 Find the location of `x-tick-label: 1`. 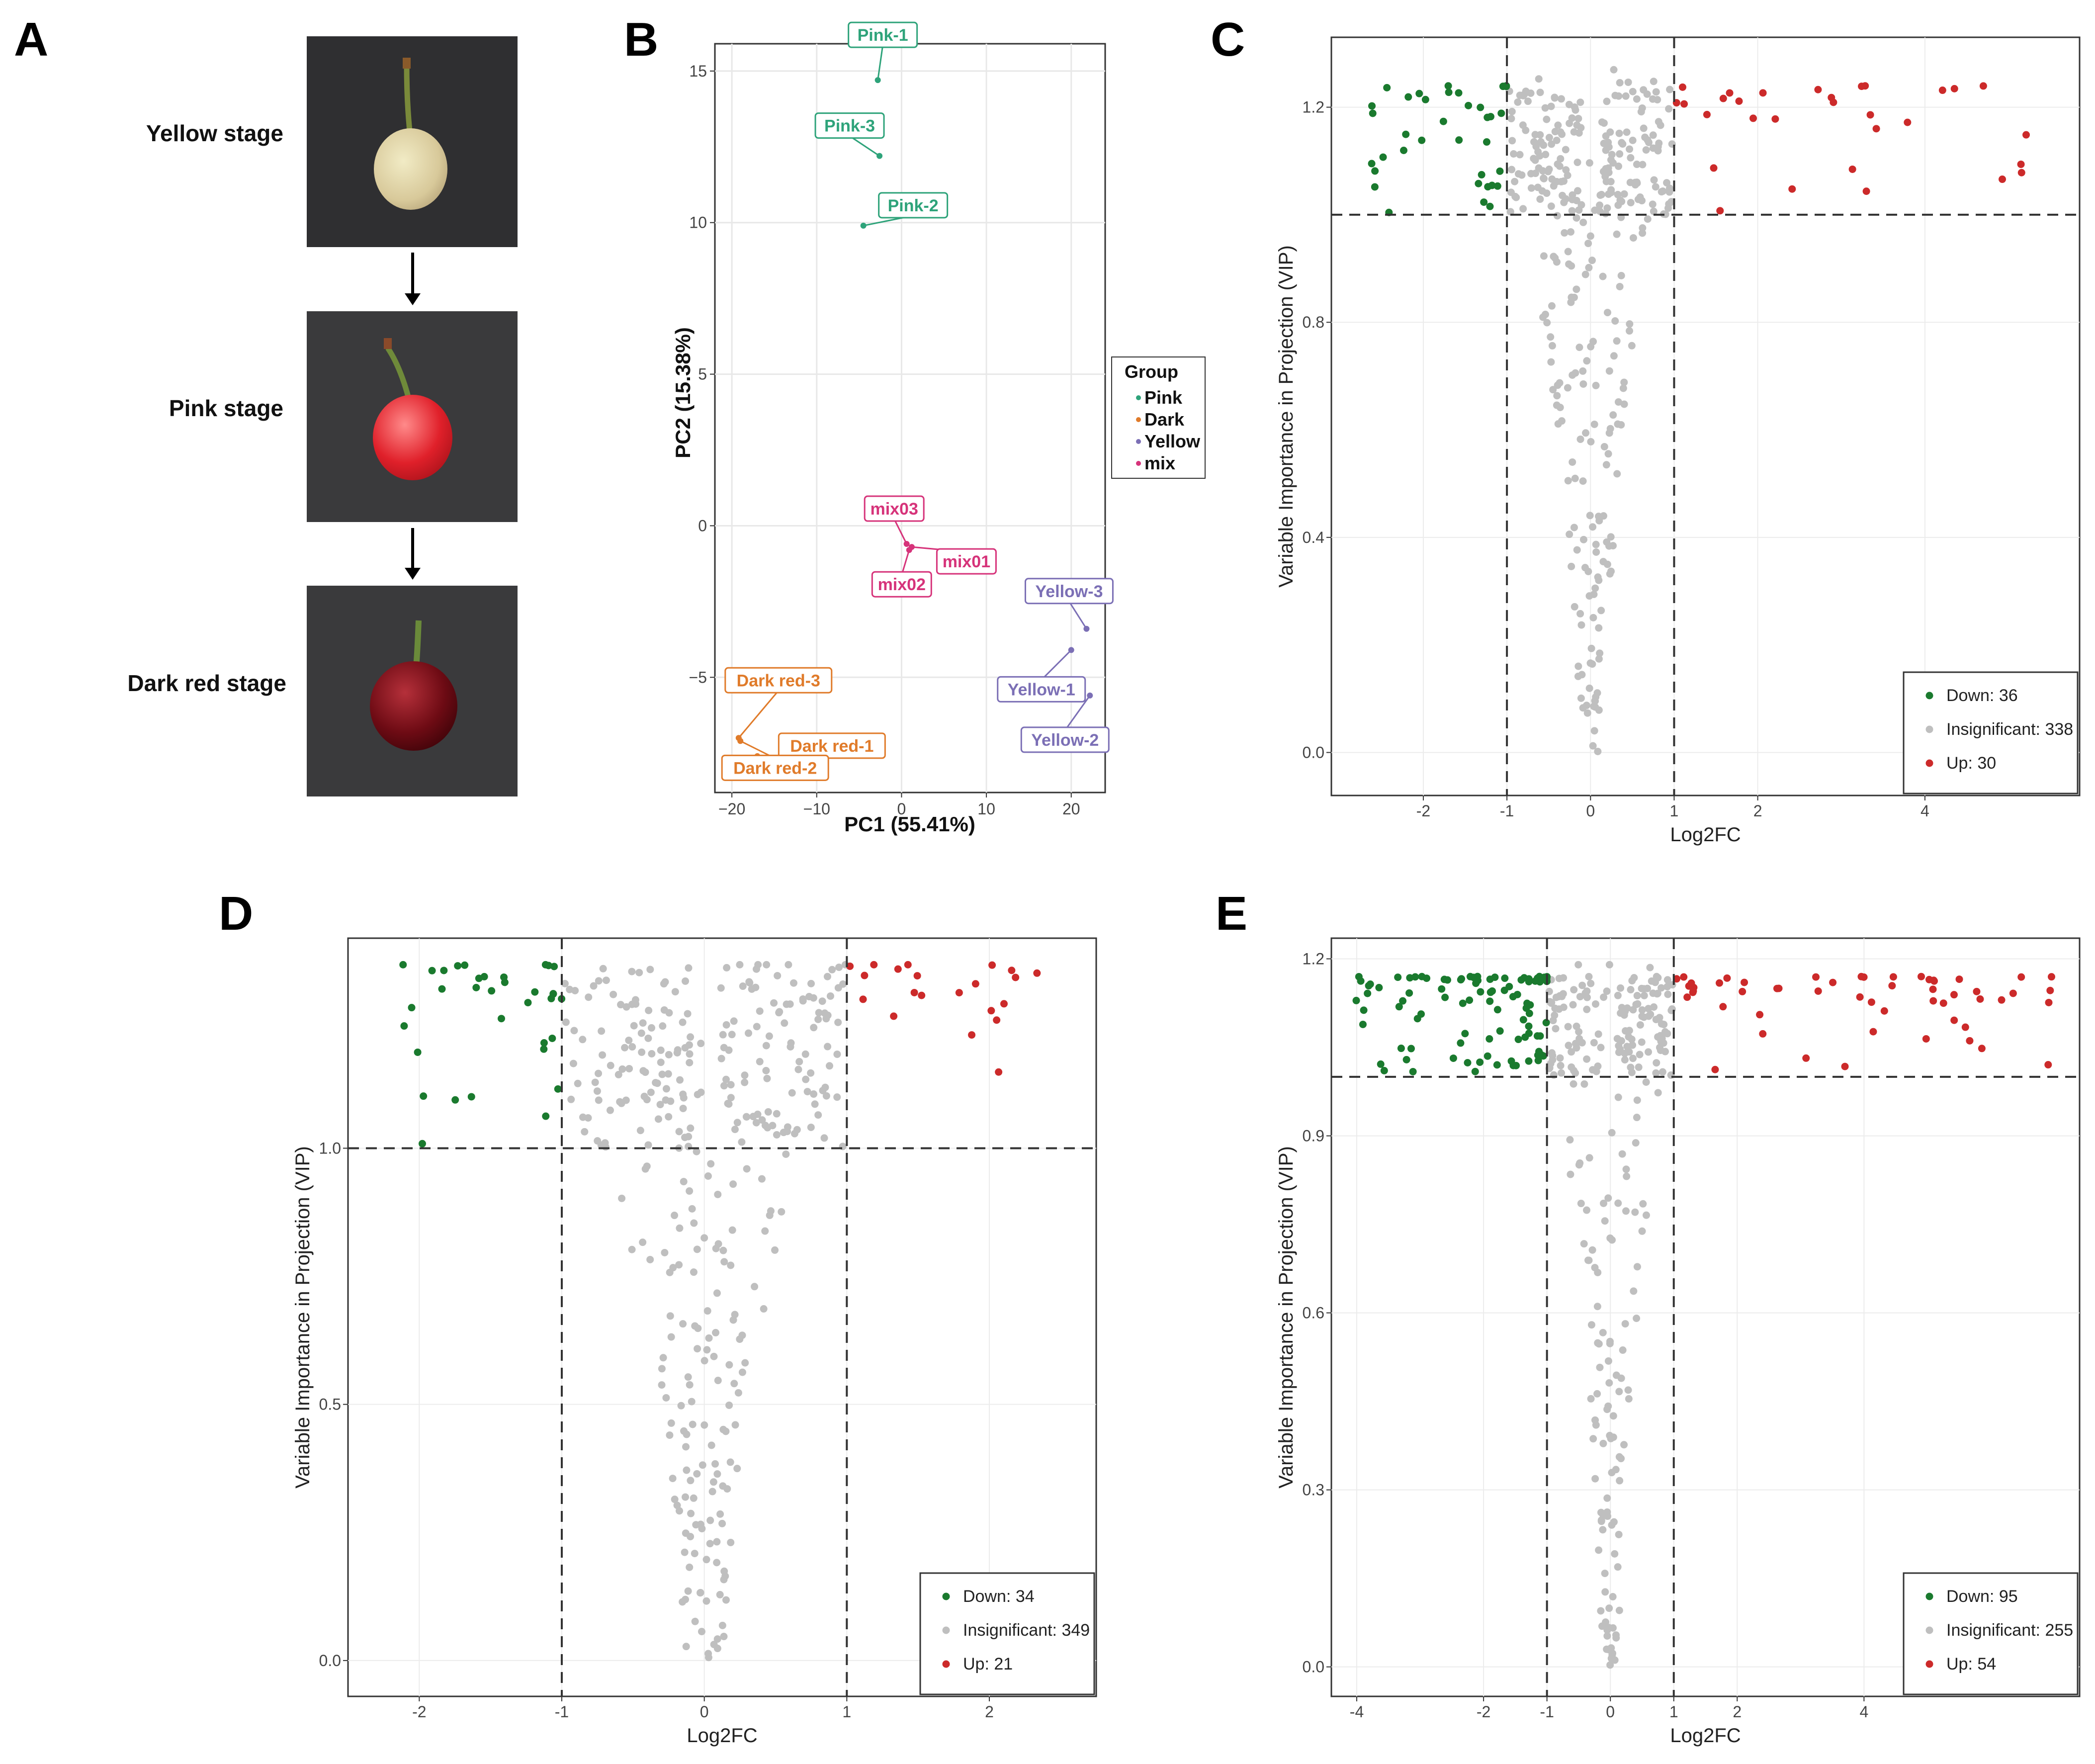

x-tick-label: 1 is located at coordinates (1673, 1712).